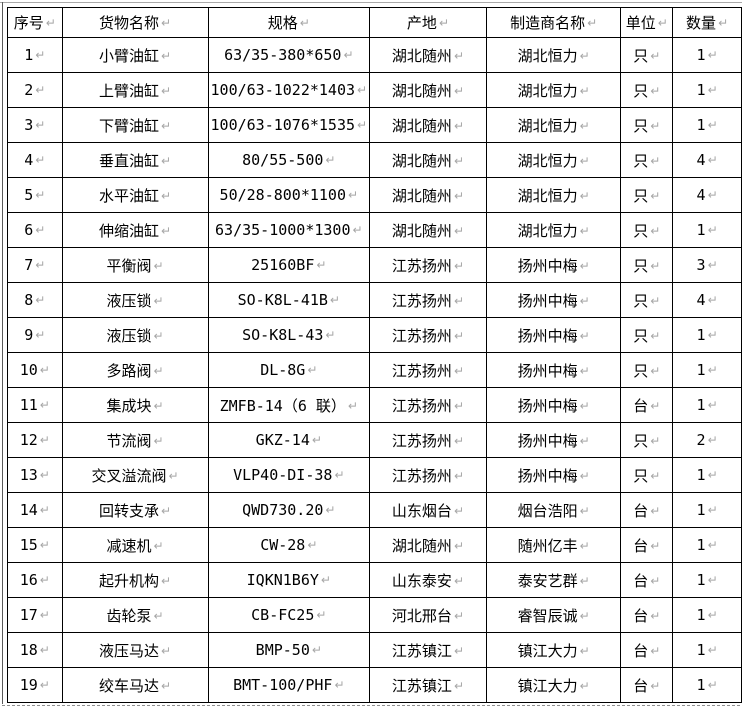 The width and height of the screenshot is (742, 711). Describe the element at coordinates (289, 510) in the screenshot. I see `cell-spec: QWD730.20 ↵` at that location.